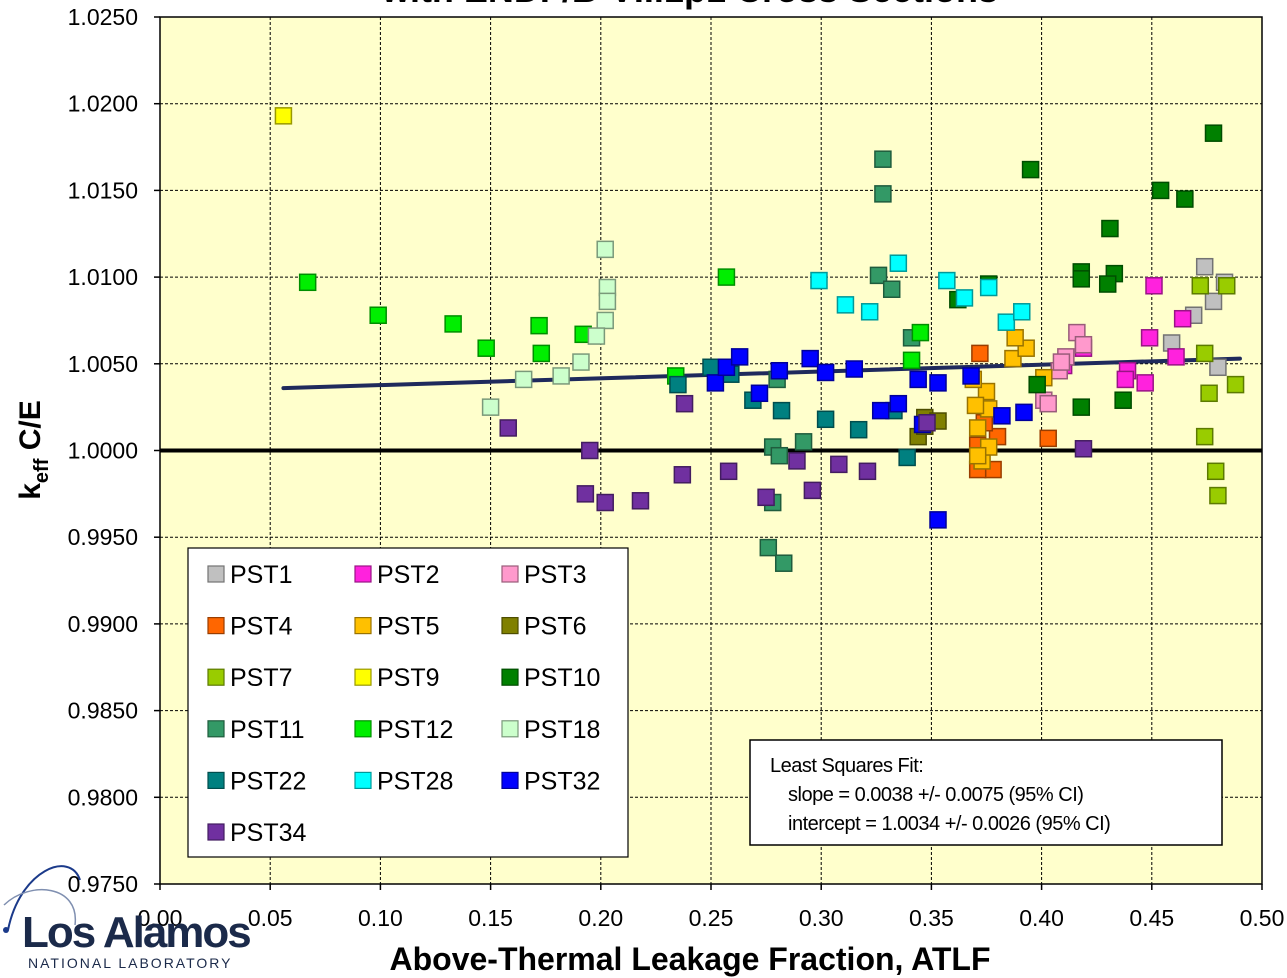 The width and height of the screenshot is (1287, 978). Describe the element at coordinates (821, 918) in the screenshot. I see `x-tick-label: 0.30` at that location.